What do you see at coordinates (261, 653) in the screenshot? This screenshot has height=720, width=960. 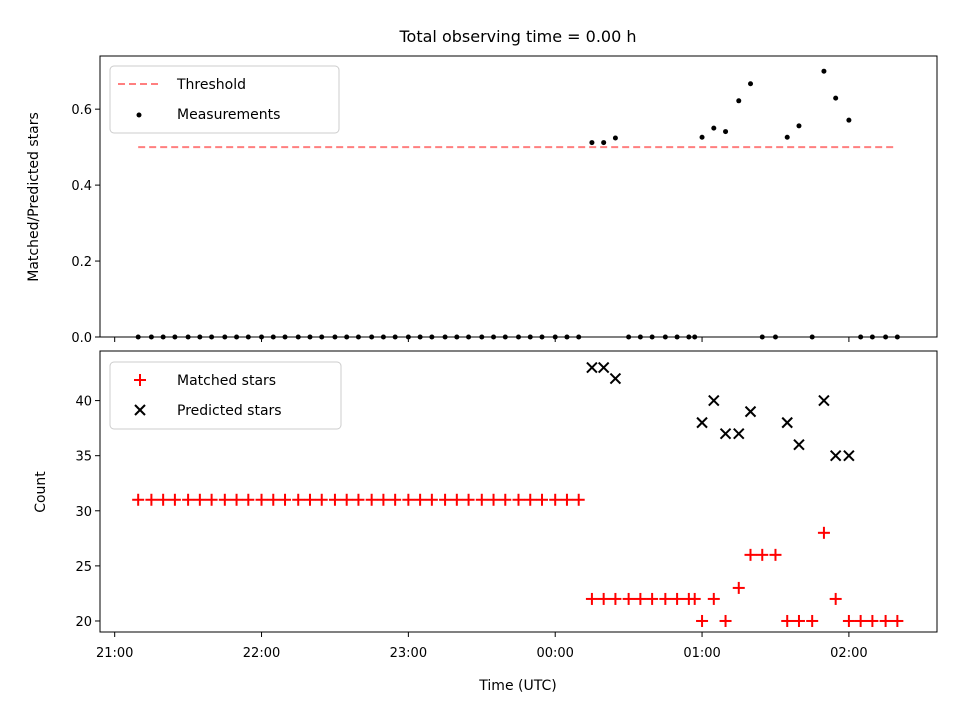 I see `x-tick-label: 22:00` at bounding box center [261, 653].